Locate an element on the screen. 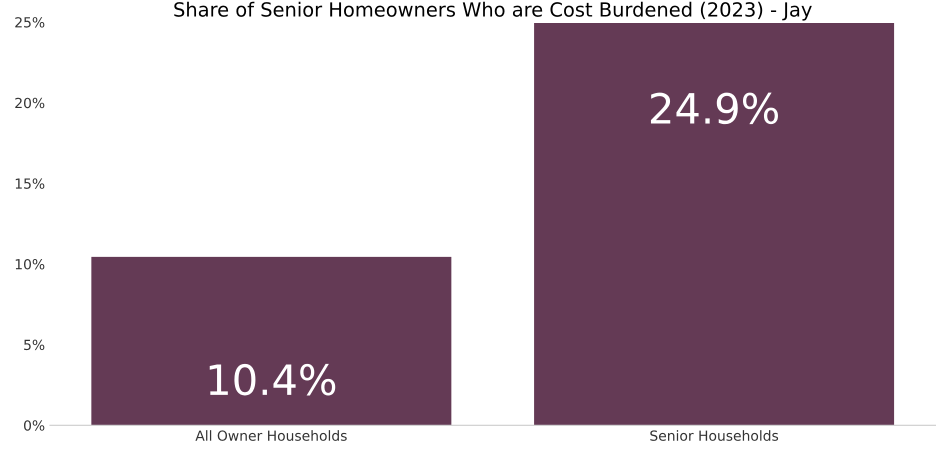  x-tick-label: Senior Households is located at coordinates (714, 435).